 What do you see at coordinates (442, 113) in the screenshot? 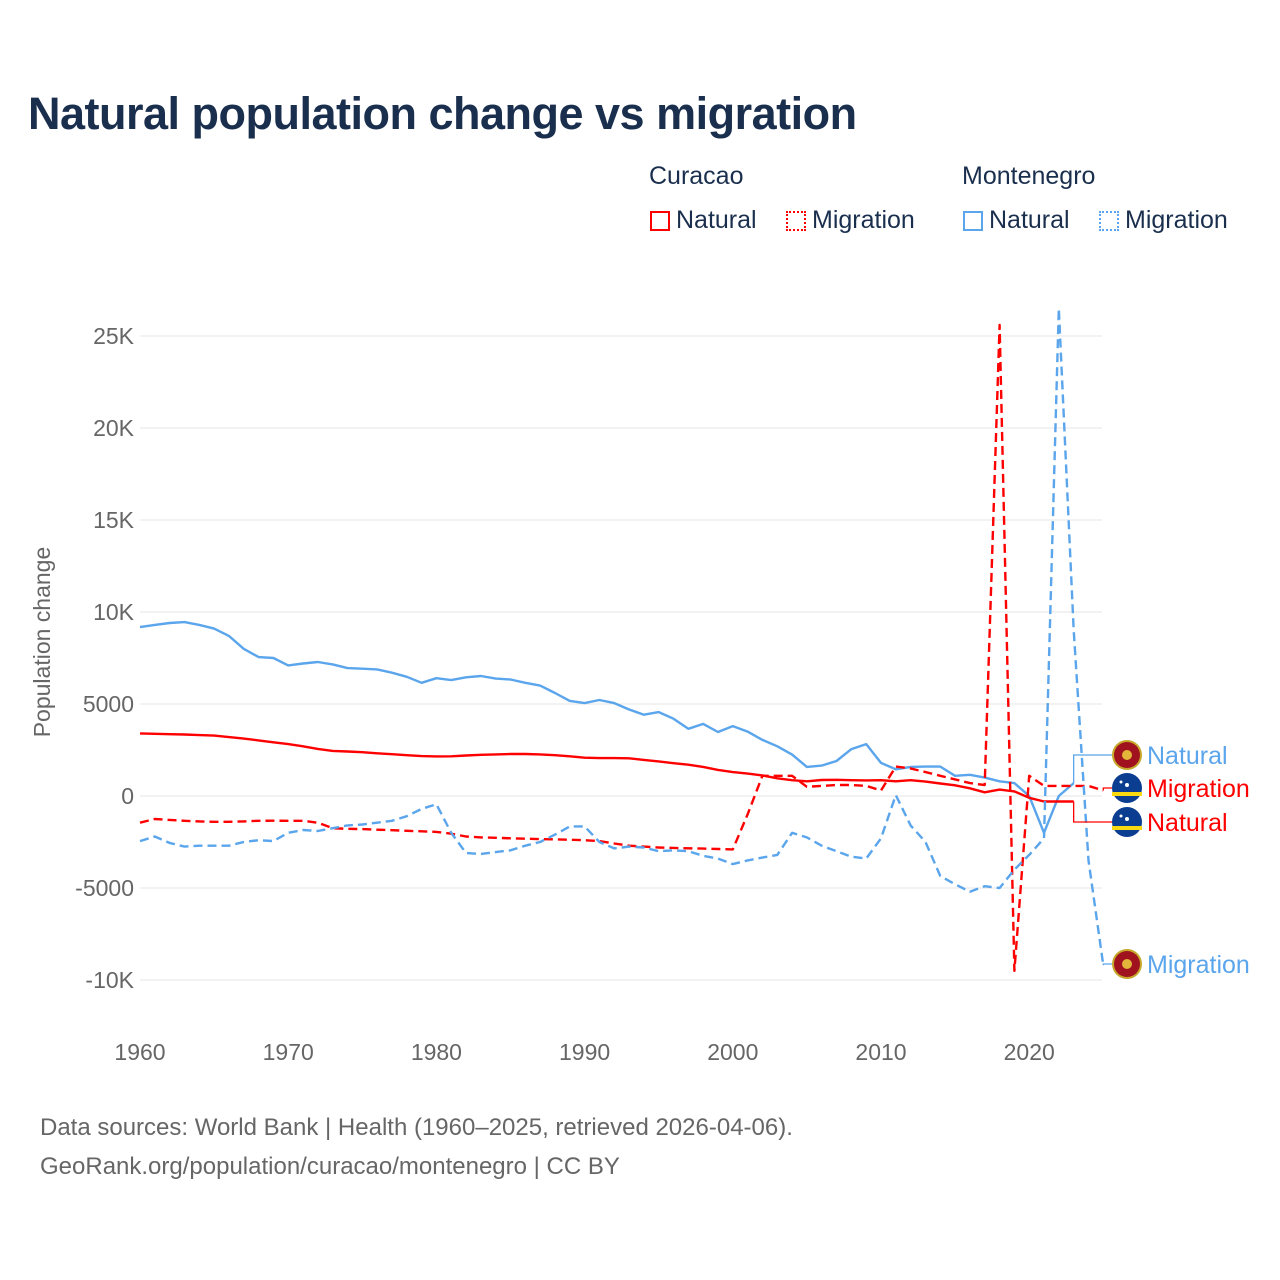
I see `chart-title: Natural population change vs migration` at bounding box center [442, 113].